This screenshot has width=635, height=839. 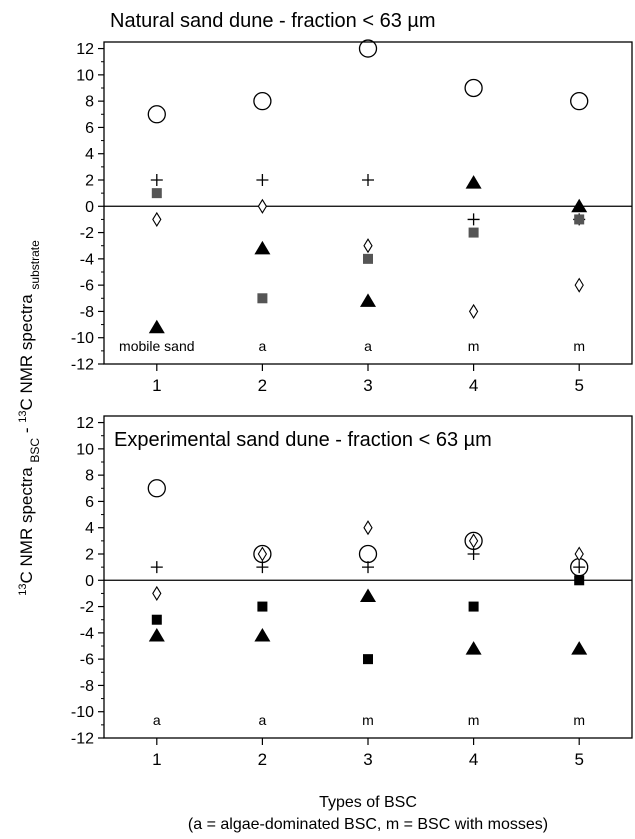 I want to click on y-axis-natural: -12 -10 -8 -6 -4 -2 0 2 4 6 8 10 12, so click(x=87, y=207).